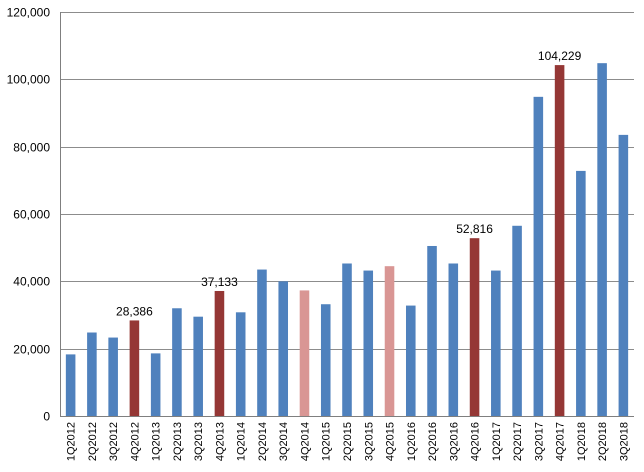 This screenshot has width=644, height=472. What do you see at coordinates (603, 441) in the screenshot?
I see `x-tick-label: 2Q2018` at bounding box center [603, 441].